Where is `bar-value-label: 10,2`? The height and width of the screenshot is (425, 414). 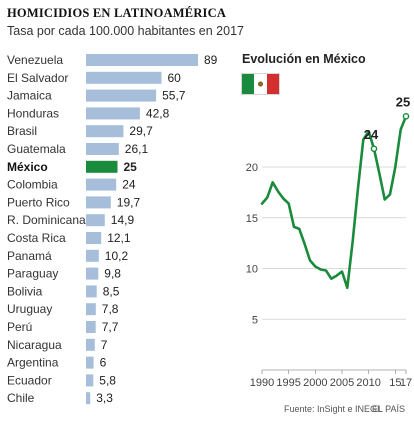
bar-value-label: 10,2 is located at coordinates (117, 256).